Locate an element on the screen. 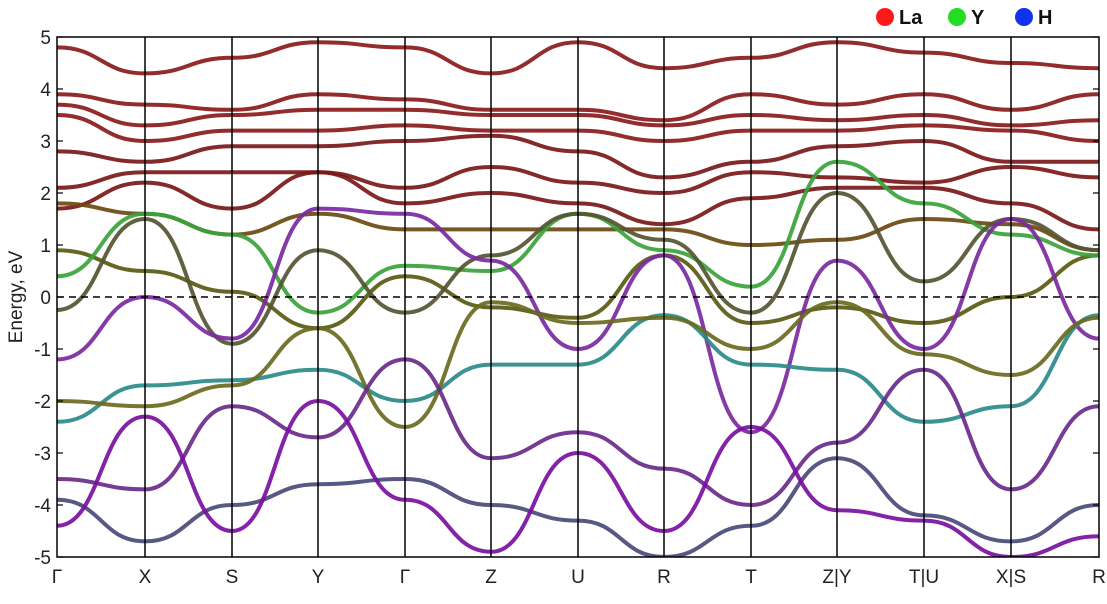  x-tick-label: U is located at coordinates (578, 577).